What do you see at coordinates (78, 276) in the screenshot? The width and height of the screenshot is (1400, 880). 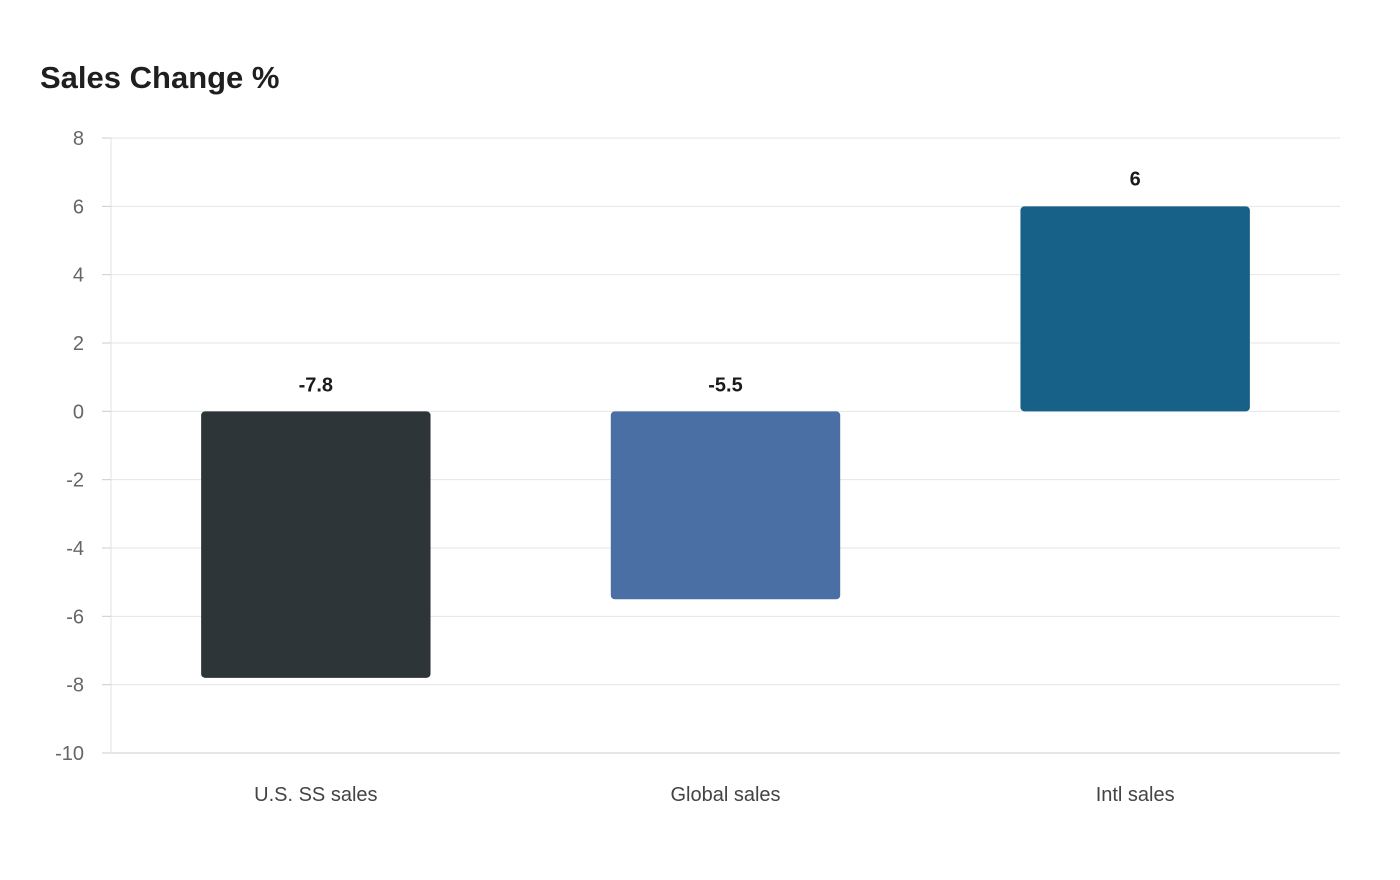 I see `y-tick-label: 4` at bounding box center [78, 276].